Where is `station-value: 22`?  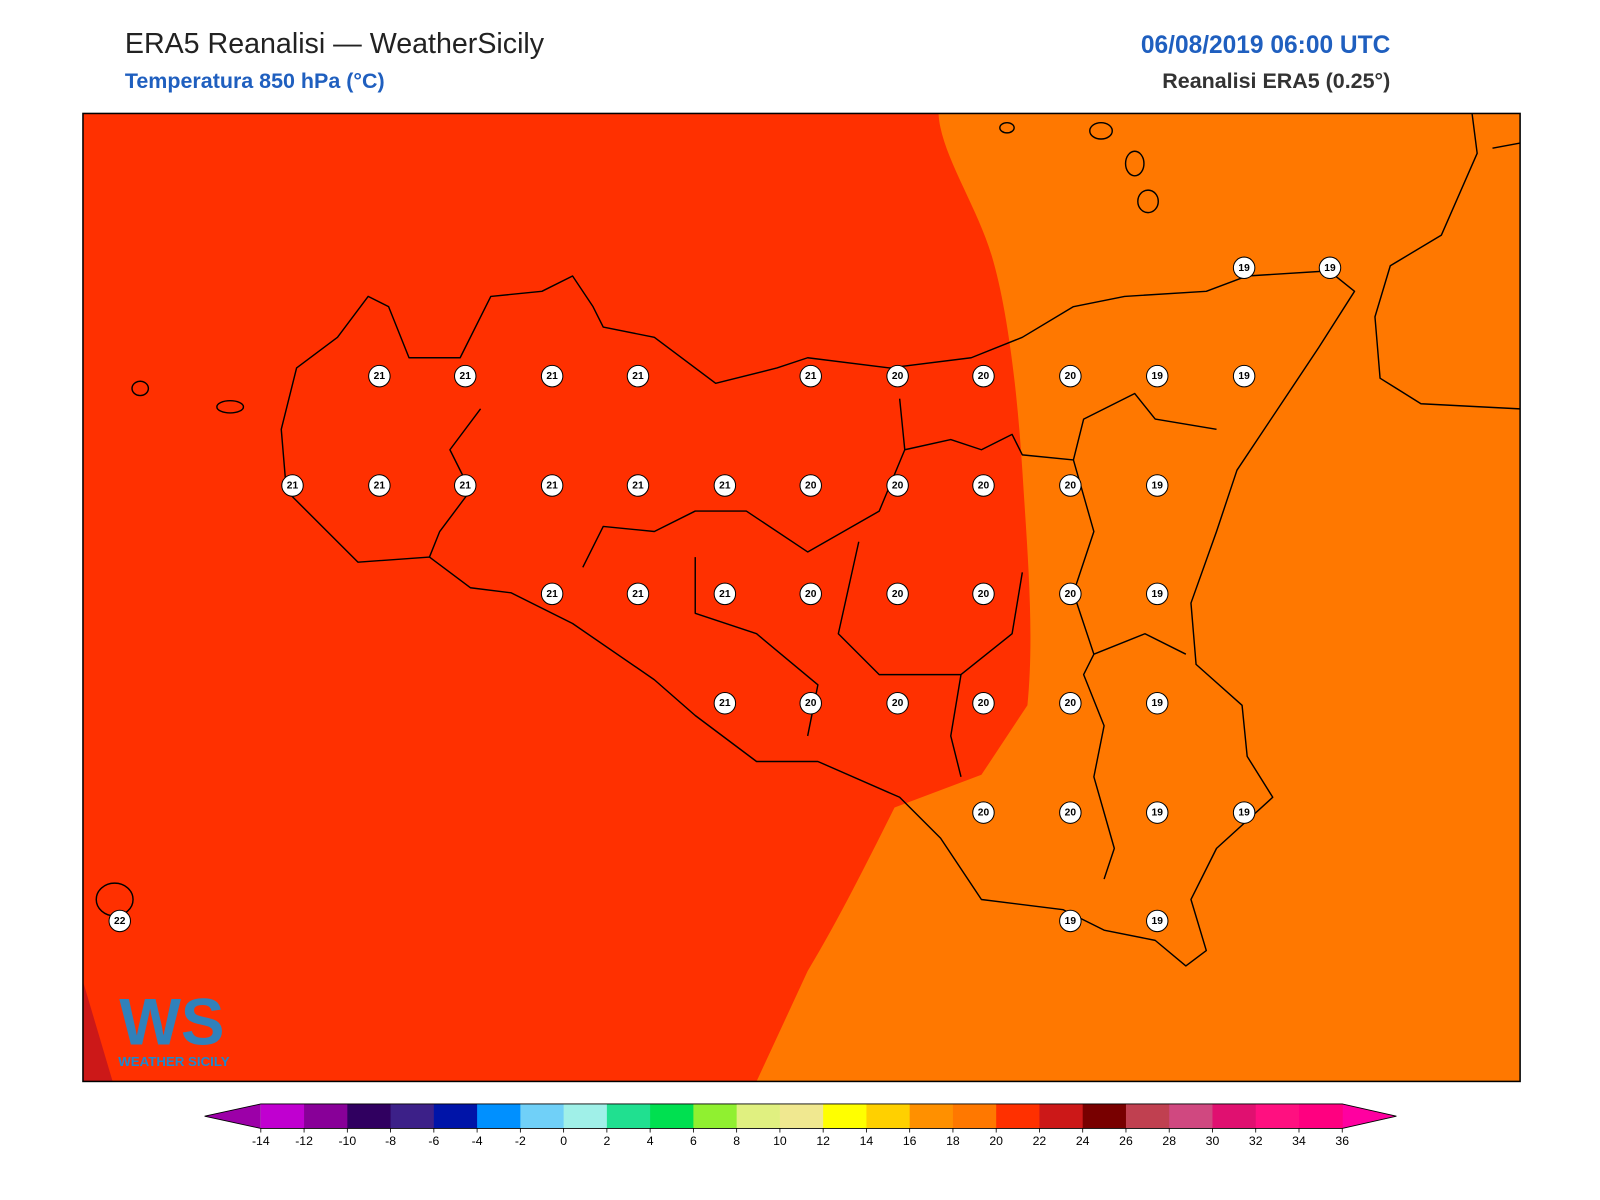 station-value: 22 is located at coordinates (120, 921).